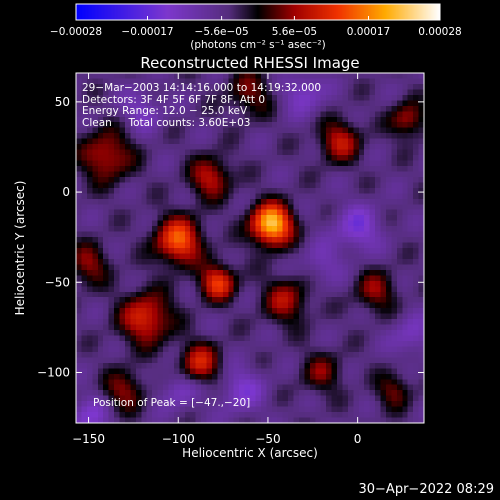 This screenshot has width=500, height=500. I want to click on colorbar-fill, so click(258, 12).